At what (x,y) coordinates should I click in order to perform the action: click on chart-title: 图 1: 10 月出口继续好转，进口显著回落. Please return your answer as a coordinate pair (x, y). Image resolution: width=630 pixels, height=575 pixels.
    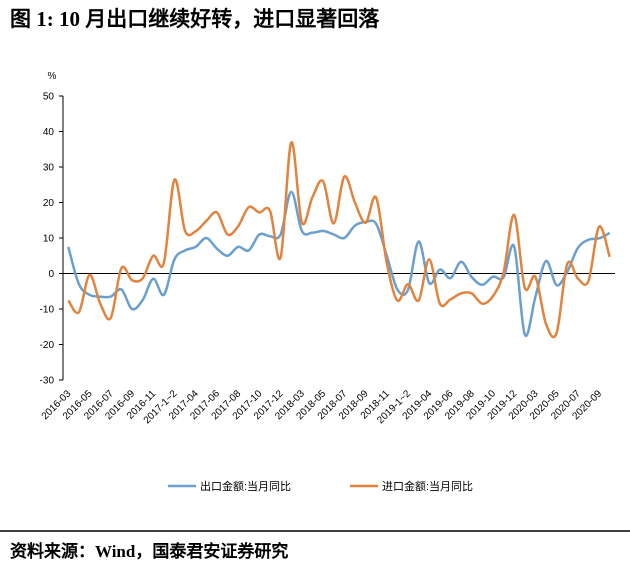
    Looking at the image, I should click on (195, 19).